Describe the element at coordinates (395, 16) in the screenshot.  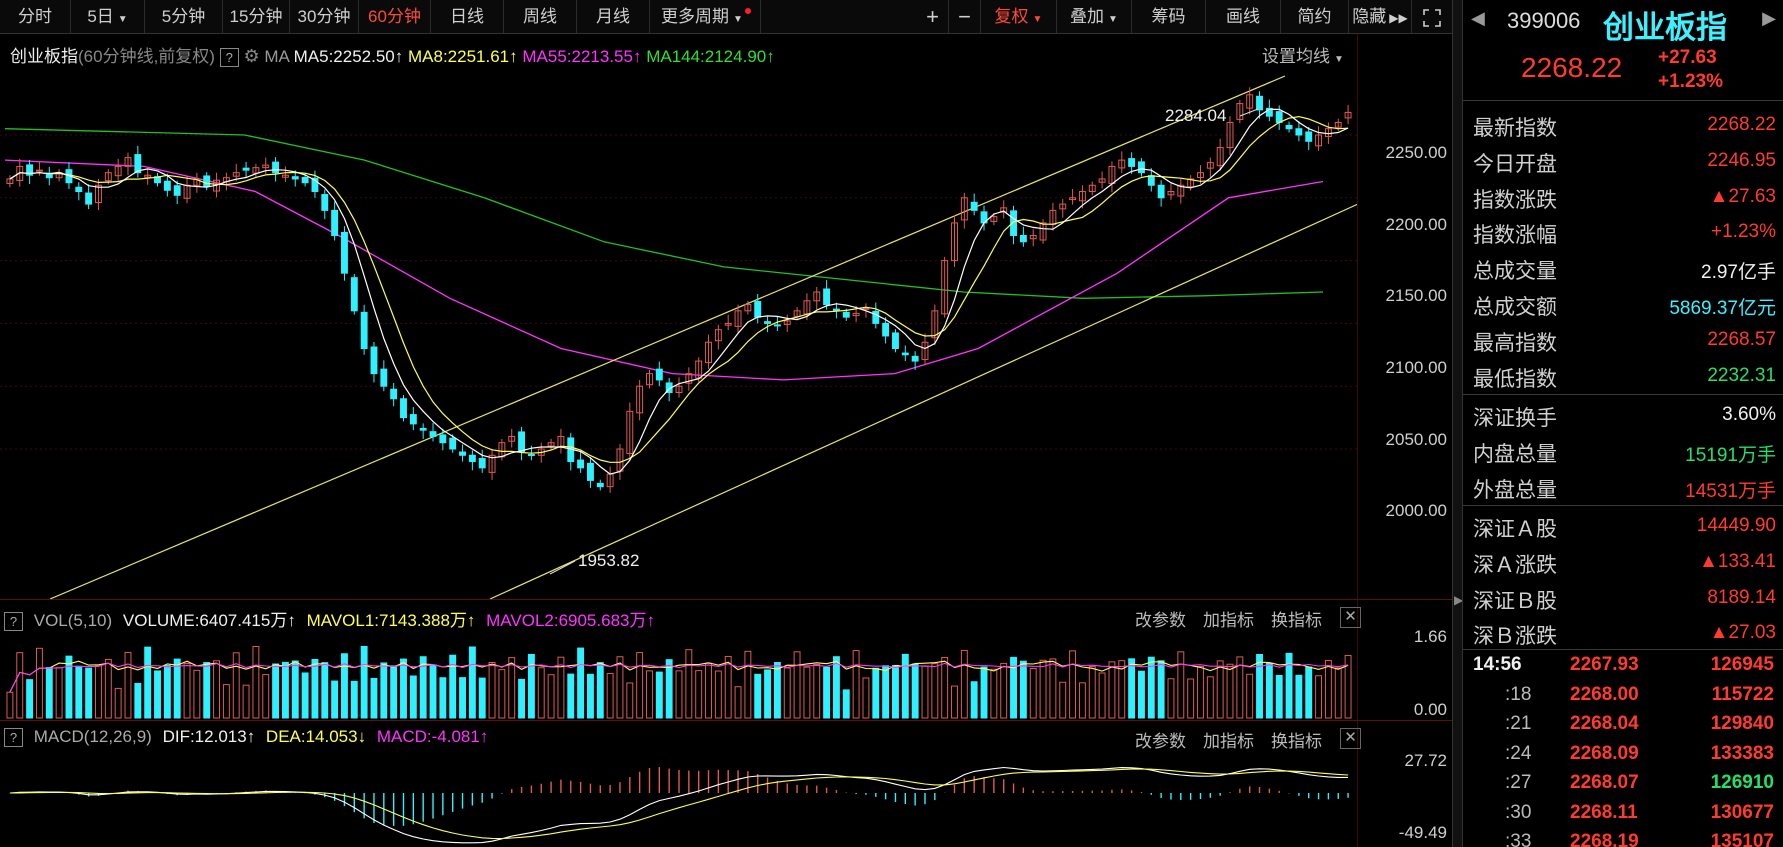
I see `tab-60min: 60分钟` at that location.